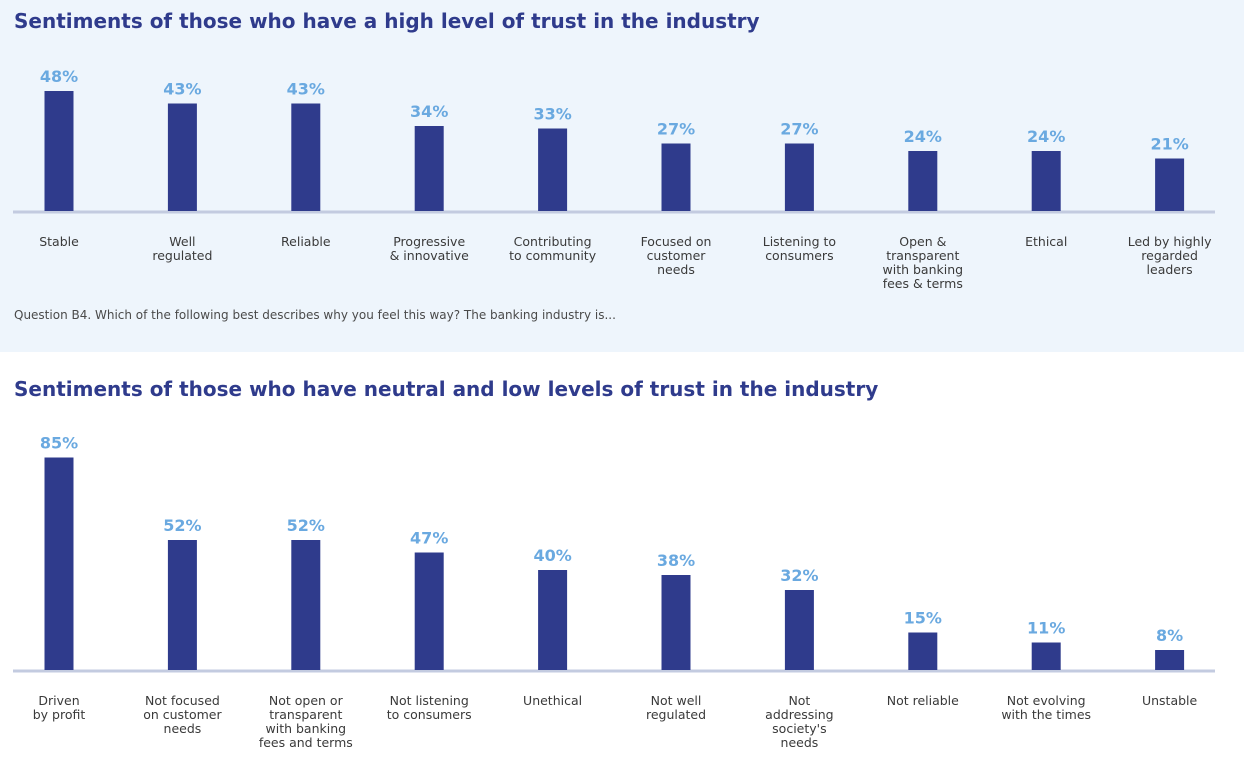 The height and width of the screenshot is (761, 1244). Describe the element at coordinates (553, 241) in the screenshot. I see `category-label: Contributing` at that location.